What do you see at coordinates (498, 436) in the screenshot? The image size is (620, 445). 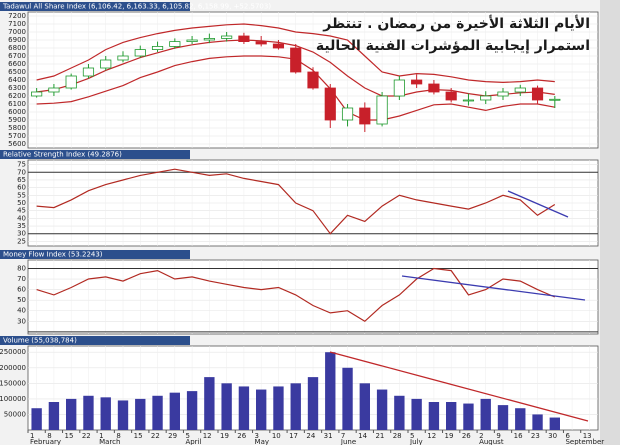 I see `x-tick-label: 9` at bounding box center [498, 436].